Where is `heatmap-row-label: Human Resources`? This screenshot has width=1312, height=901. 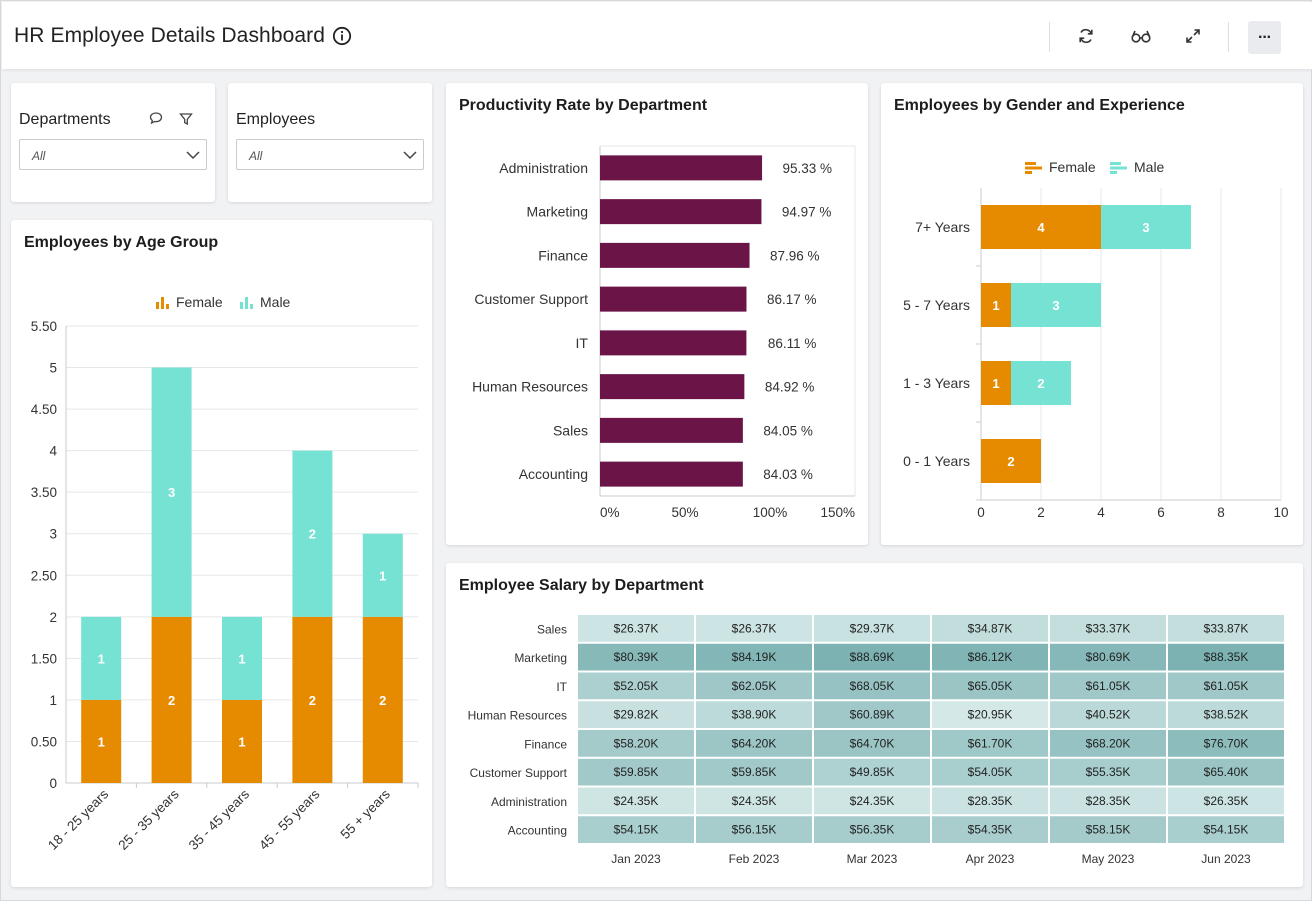
heatmap-row-label: Human Resources is located at coordinates (517, 716).